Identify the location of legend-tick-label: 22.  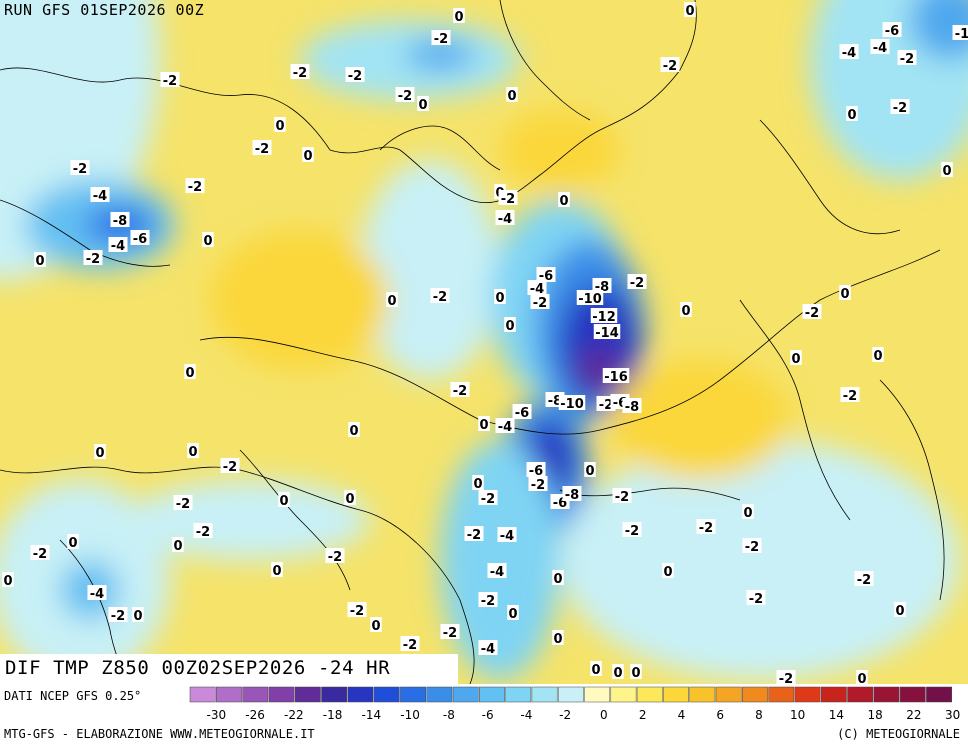
(913, 715).